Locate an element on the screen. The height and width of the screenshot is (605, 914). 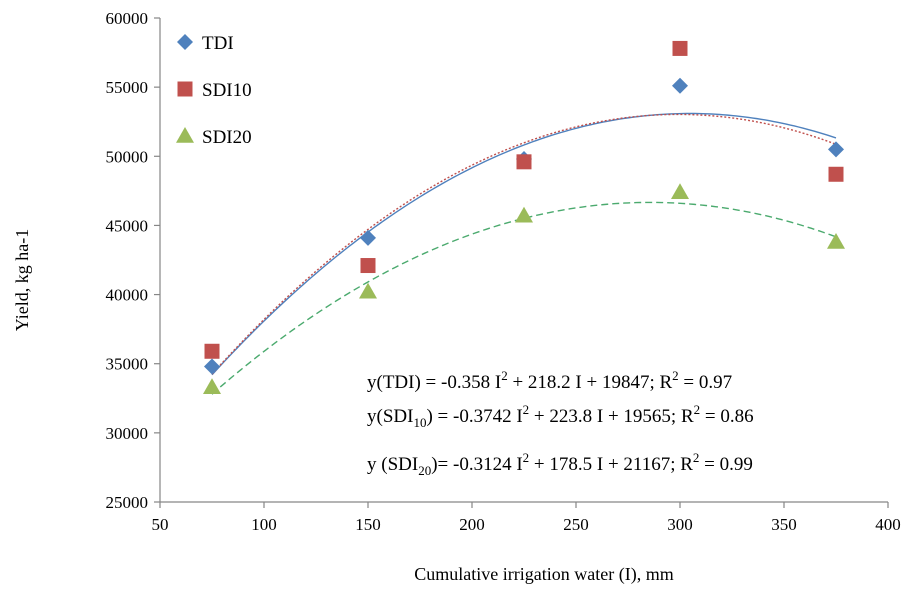
x-tick-label: 50 is located at coordinates (160, 524).